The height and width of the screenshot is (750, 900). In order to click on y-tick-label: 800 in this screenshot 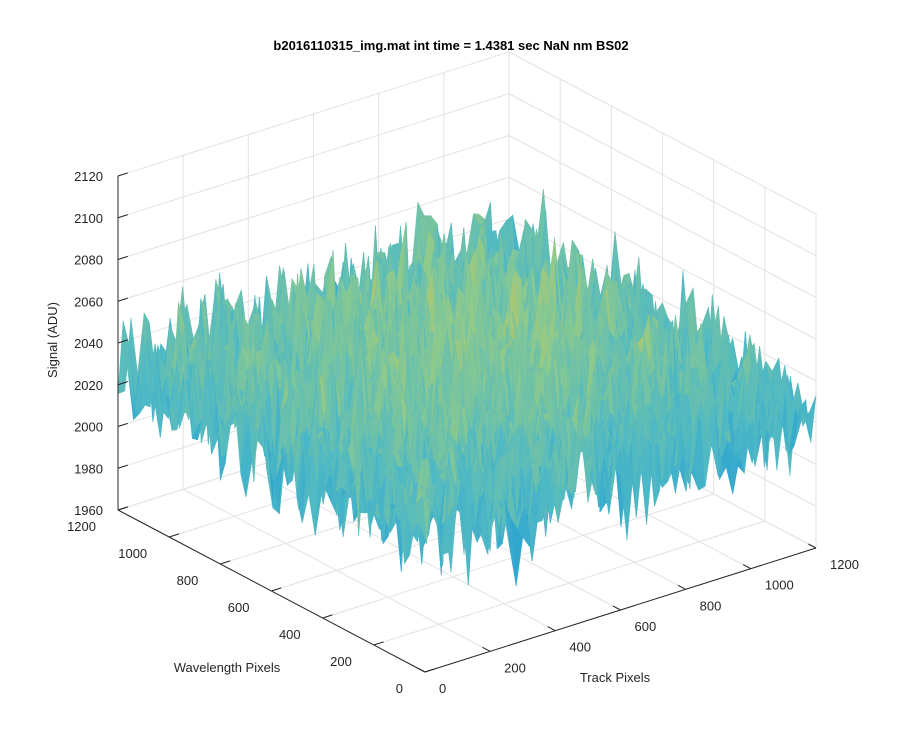, I will do `click(188, 580)`.